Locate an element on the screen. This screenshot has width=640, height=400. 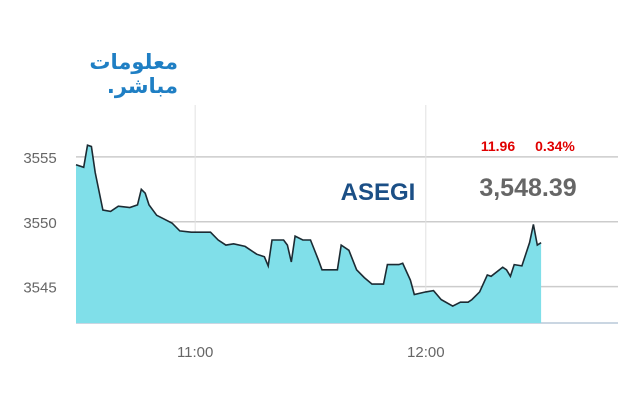
y-tick-label: 3545 is located at coordinates (39, 288).